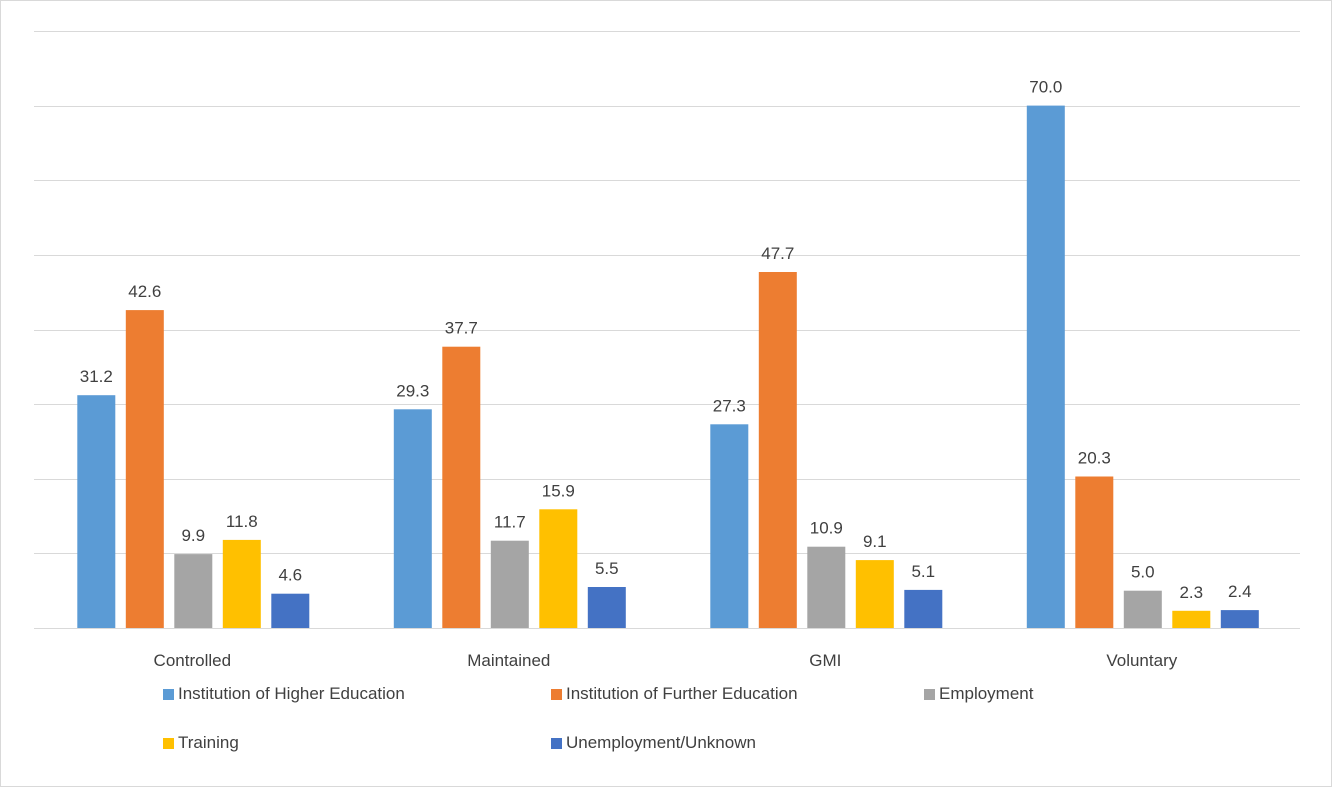  Describe the element at coordinates (193, 535) in the screenshot. I see `data-label: 9.9` at that location.